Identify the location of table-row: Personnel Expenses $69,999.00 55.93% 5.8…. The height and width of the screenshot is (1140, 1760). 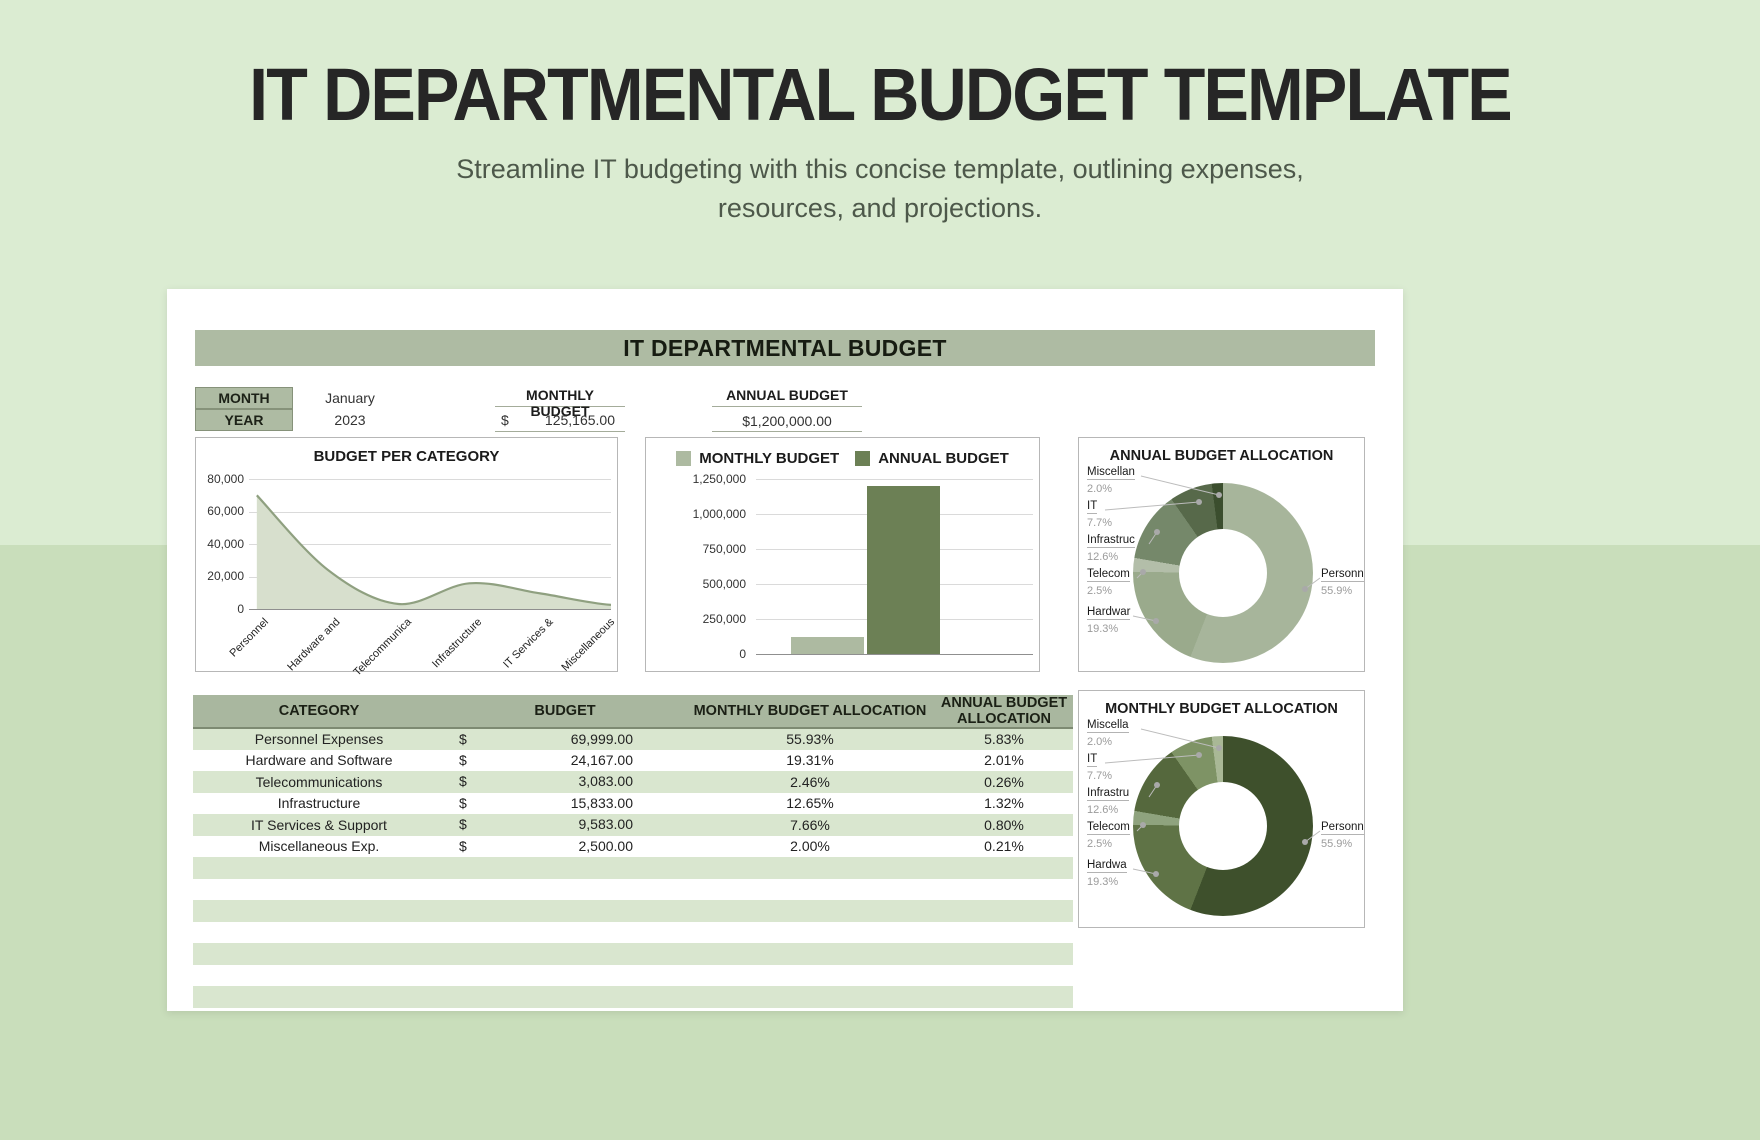
(633, 739).